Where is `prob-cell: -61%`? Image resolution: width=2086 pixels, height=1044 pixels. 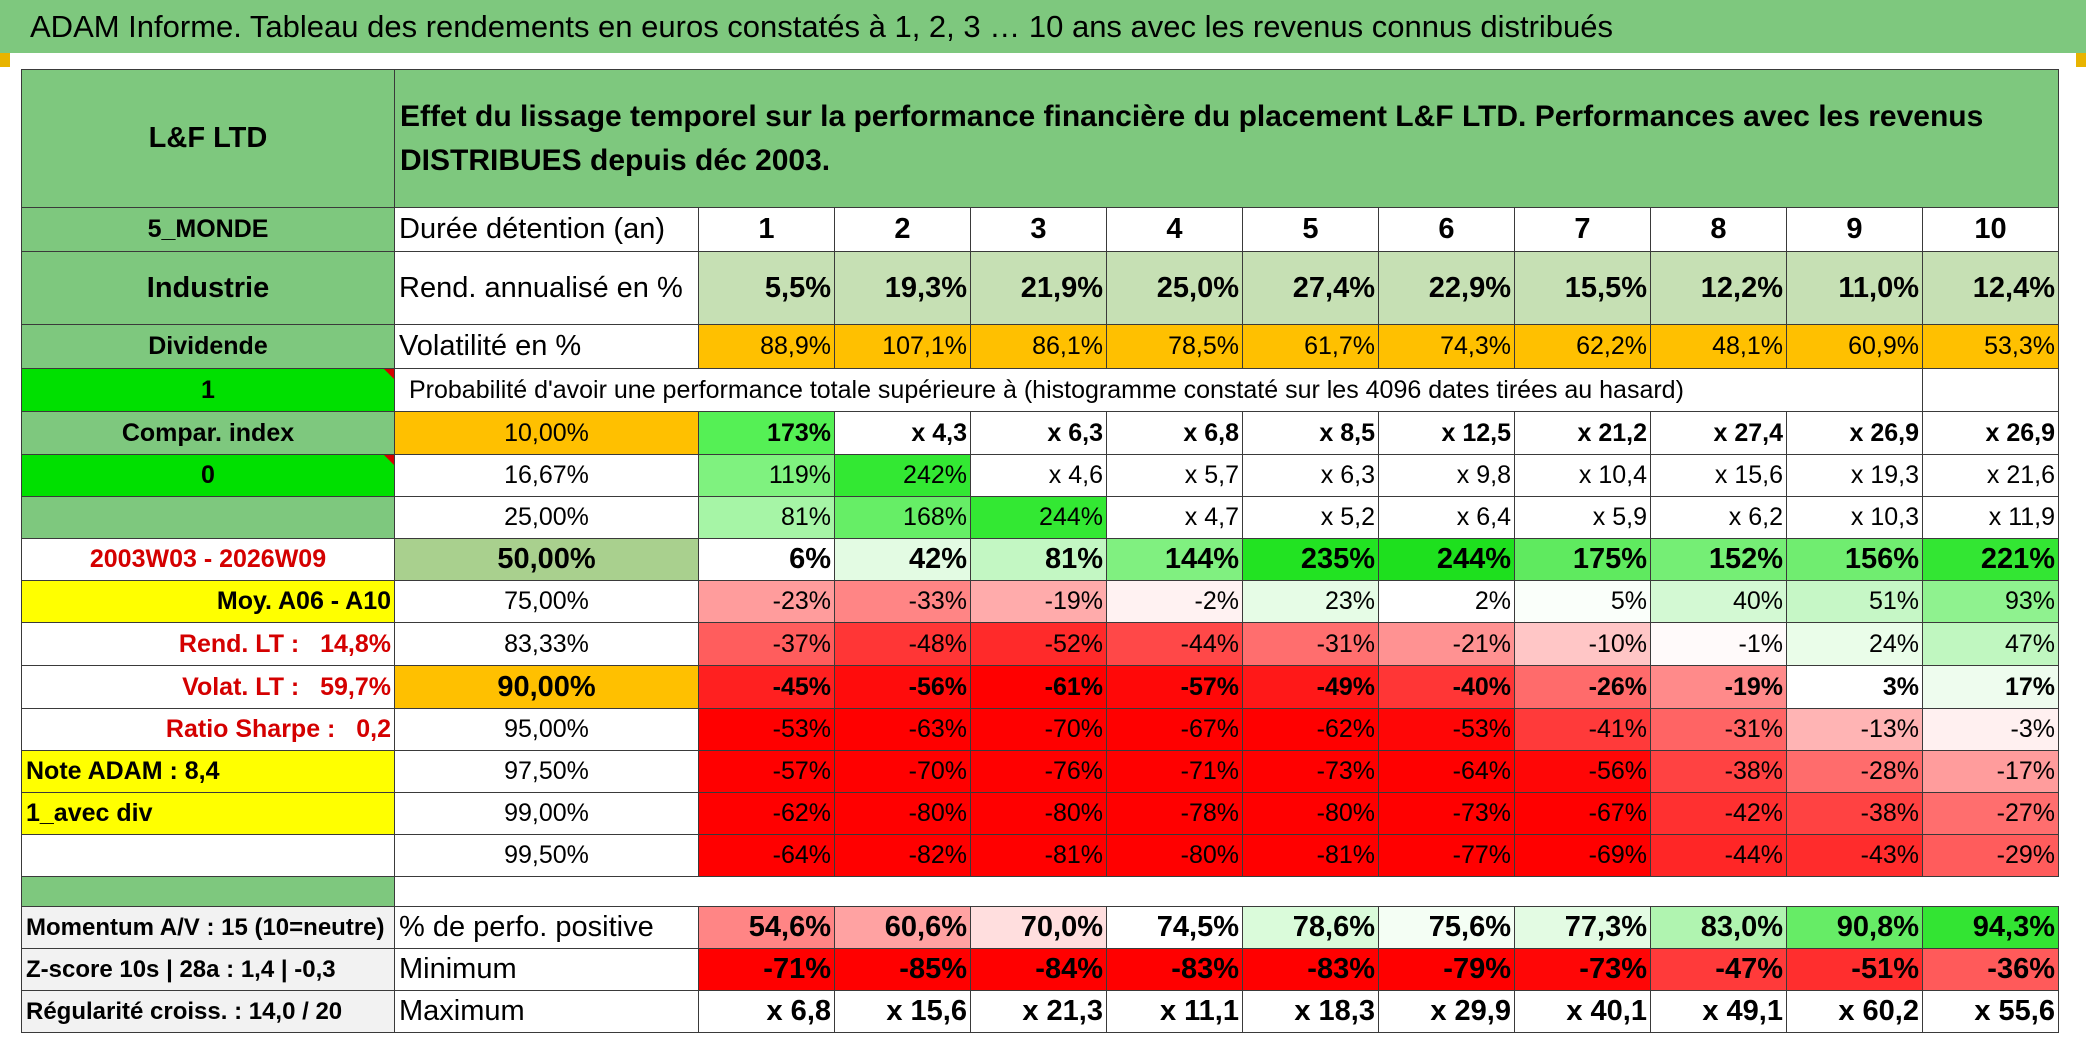
prob-cell: -61% is located at coordinates (1038, 687).